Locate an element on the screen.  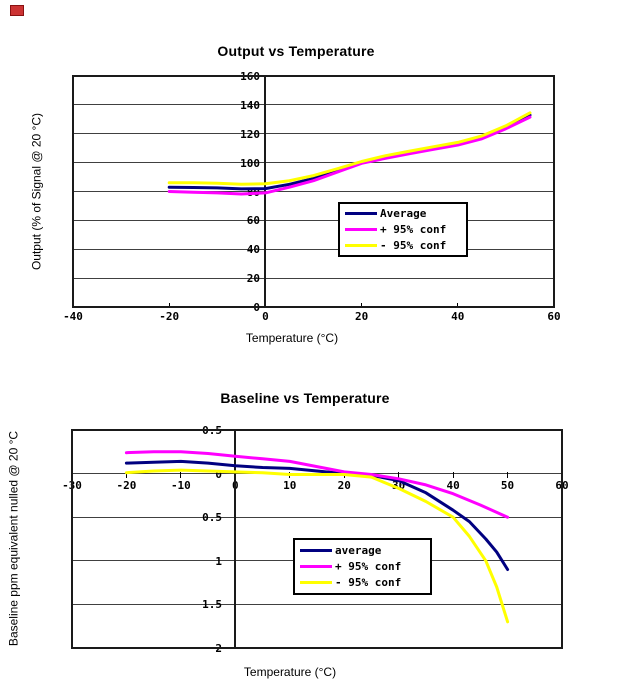
broken-image-icon is located at coordinates (17, 10).